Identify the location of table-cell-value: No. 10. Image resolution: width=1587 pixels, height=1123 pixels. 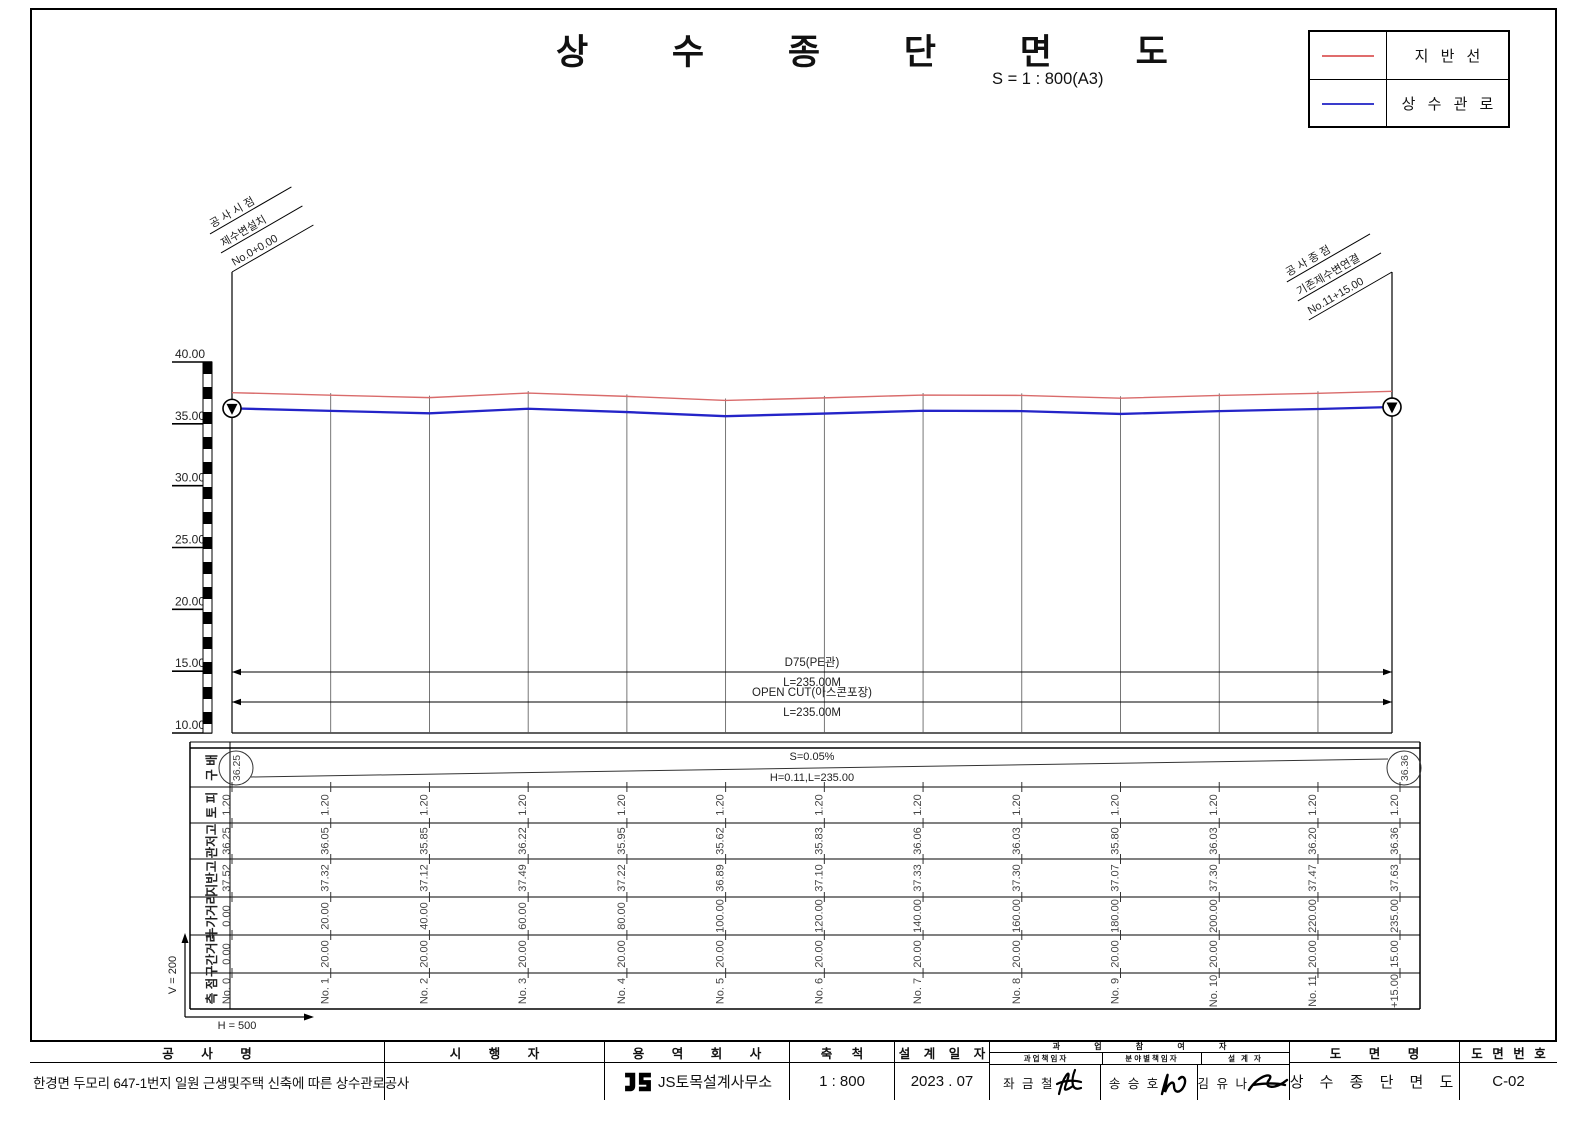
(1214, 991).